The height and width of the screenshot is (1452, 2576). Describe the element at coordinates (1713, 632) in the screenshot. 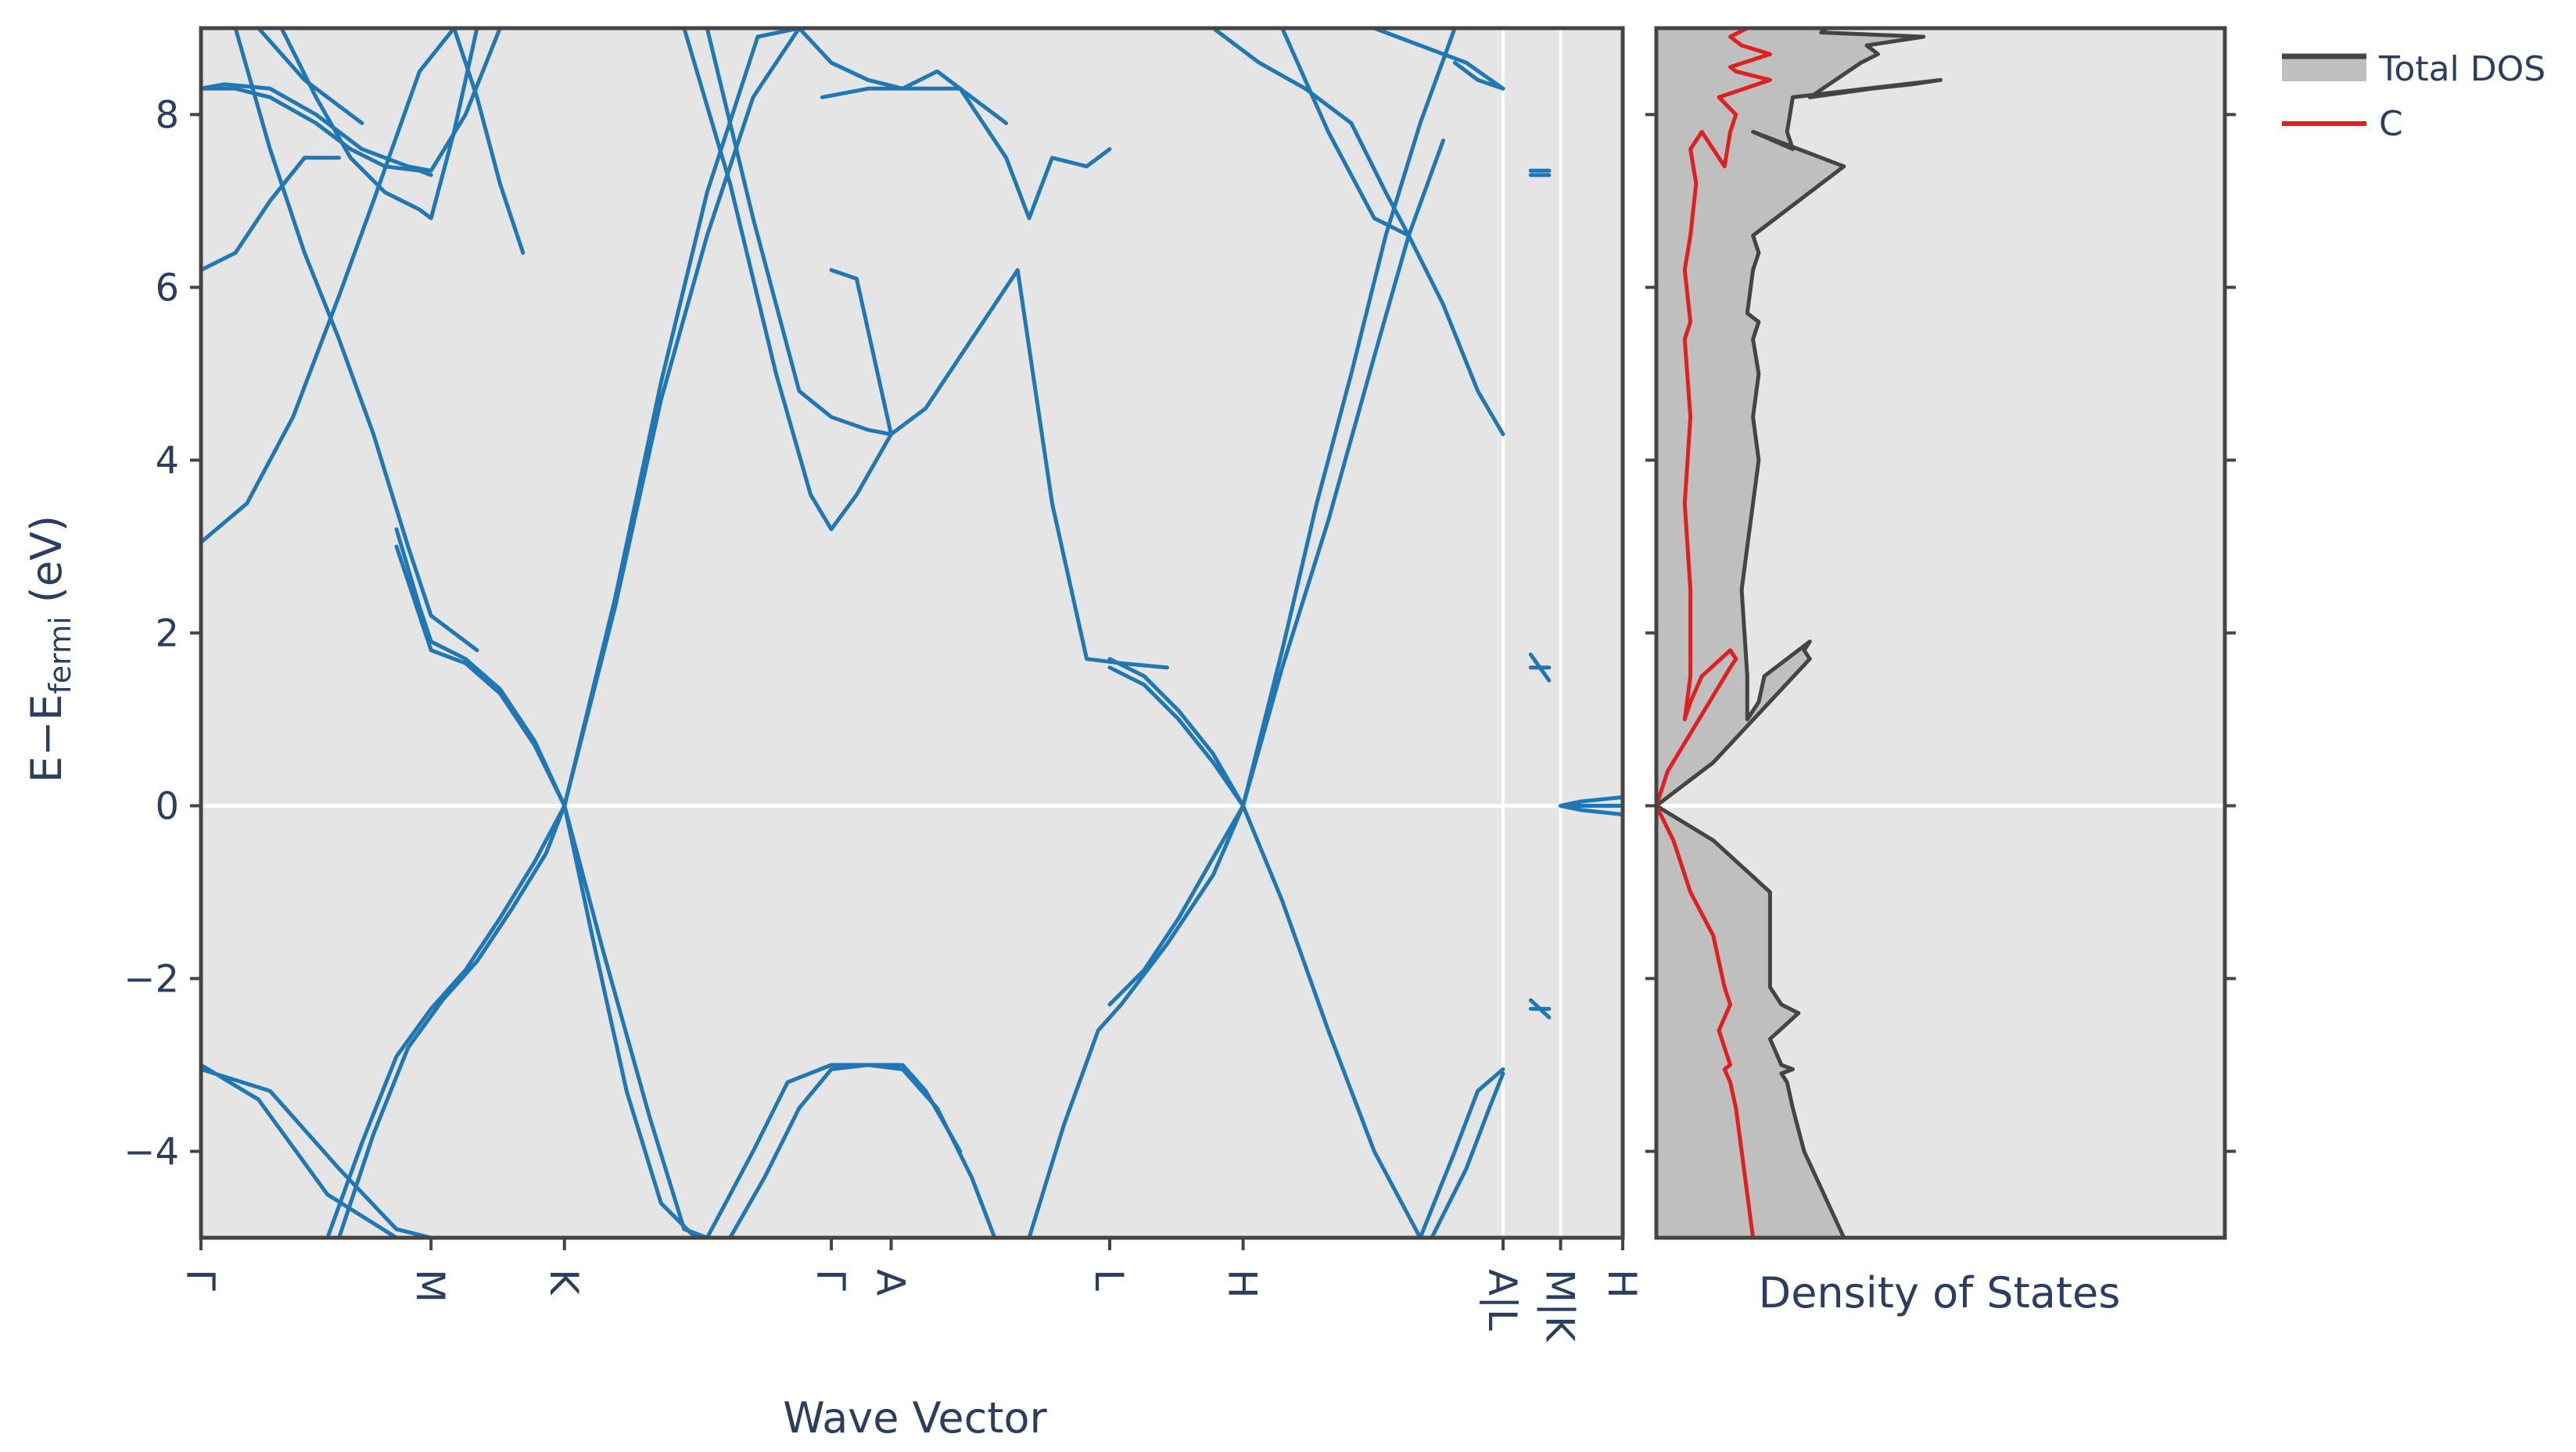

I see `c-dos-line` at that location.